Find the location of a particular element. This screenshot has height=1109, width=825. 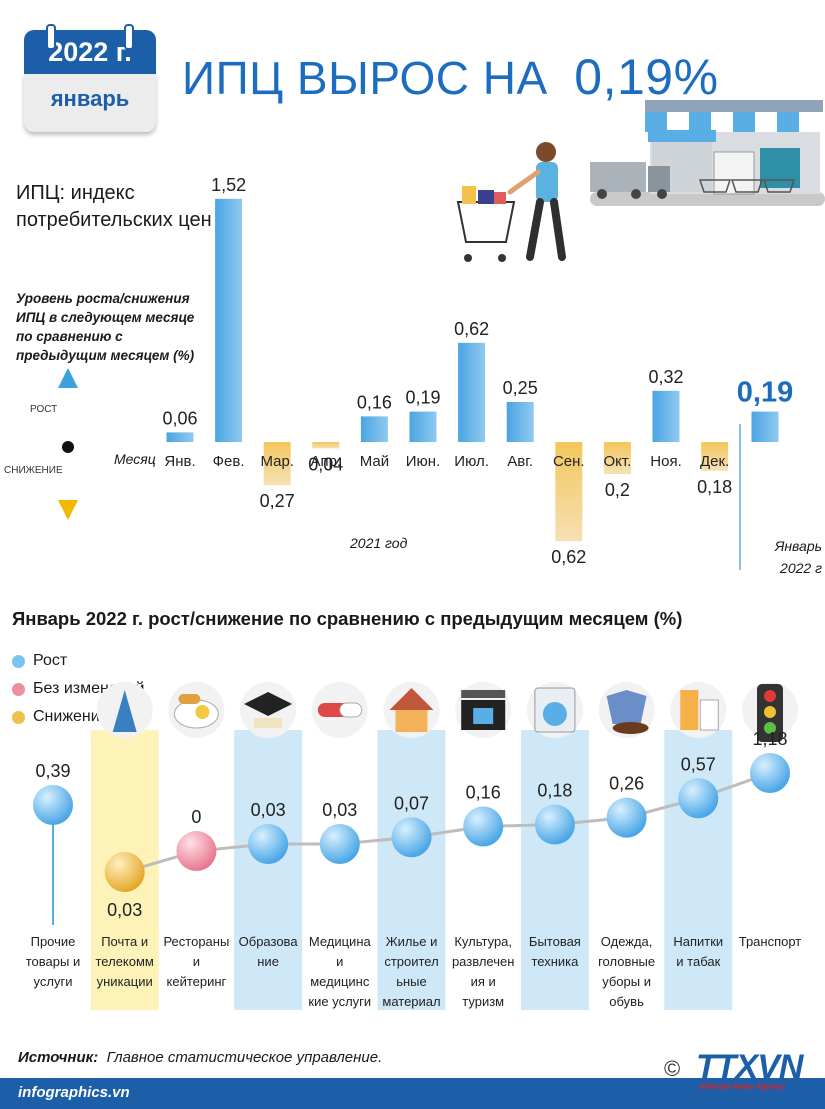

road-shape is located at coordinates (707, 199).